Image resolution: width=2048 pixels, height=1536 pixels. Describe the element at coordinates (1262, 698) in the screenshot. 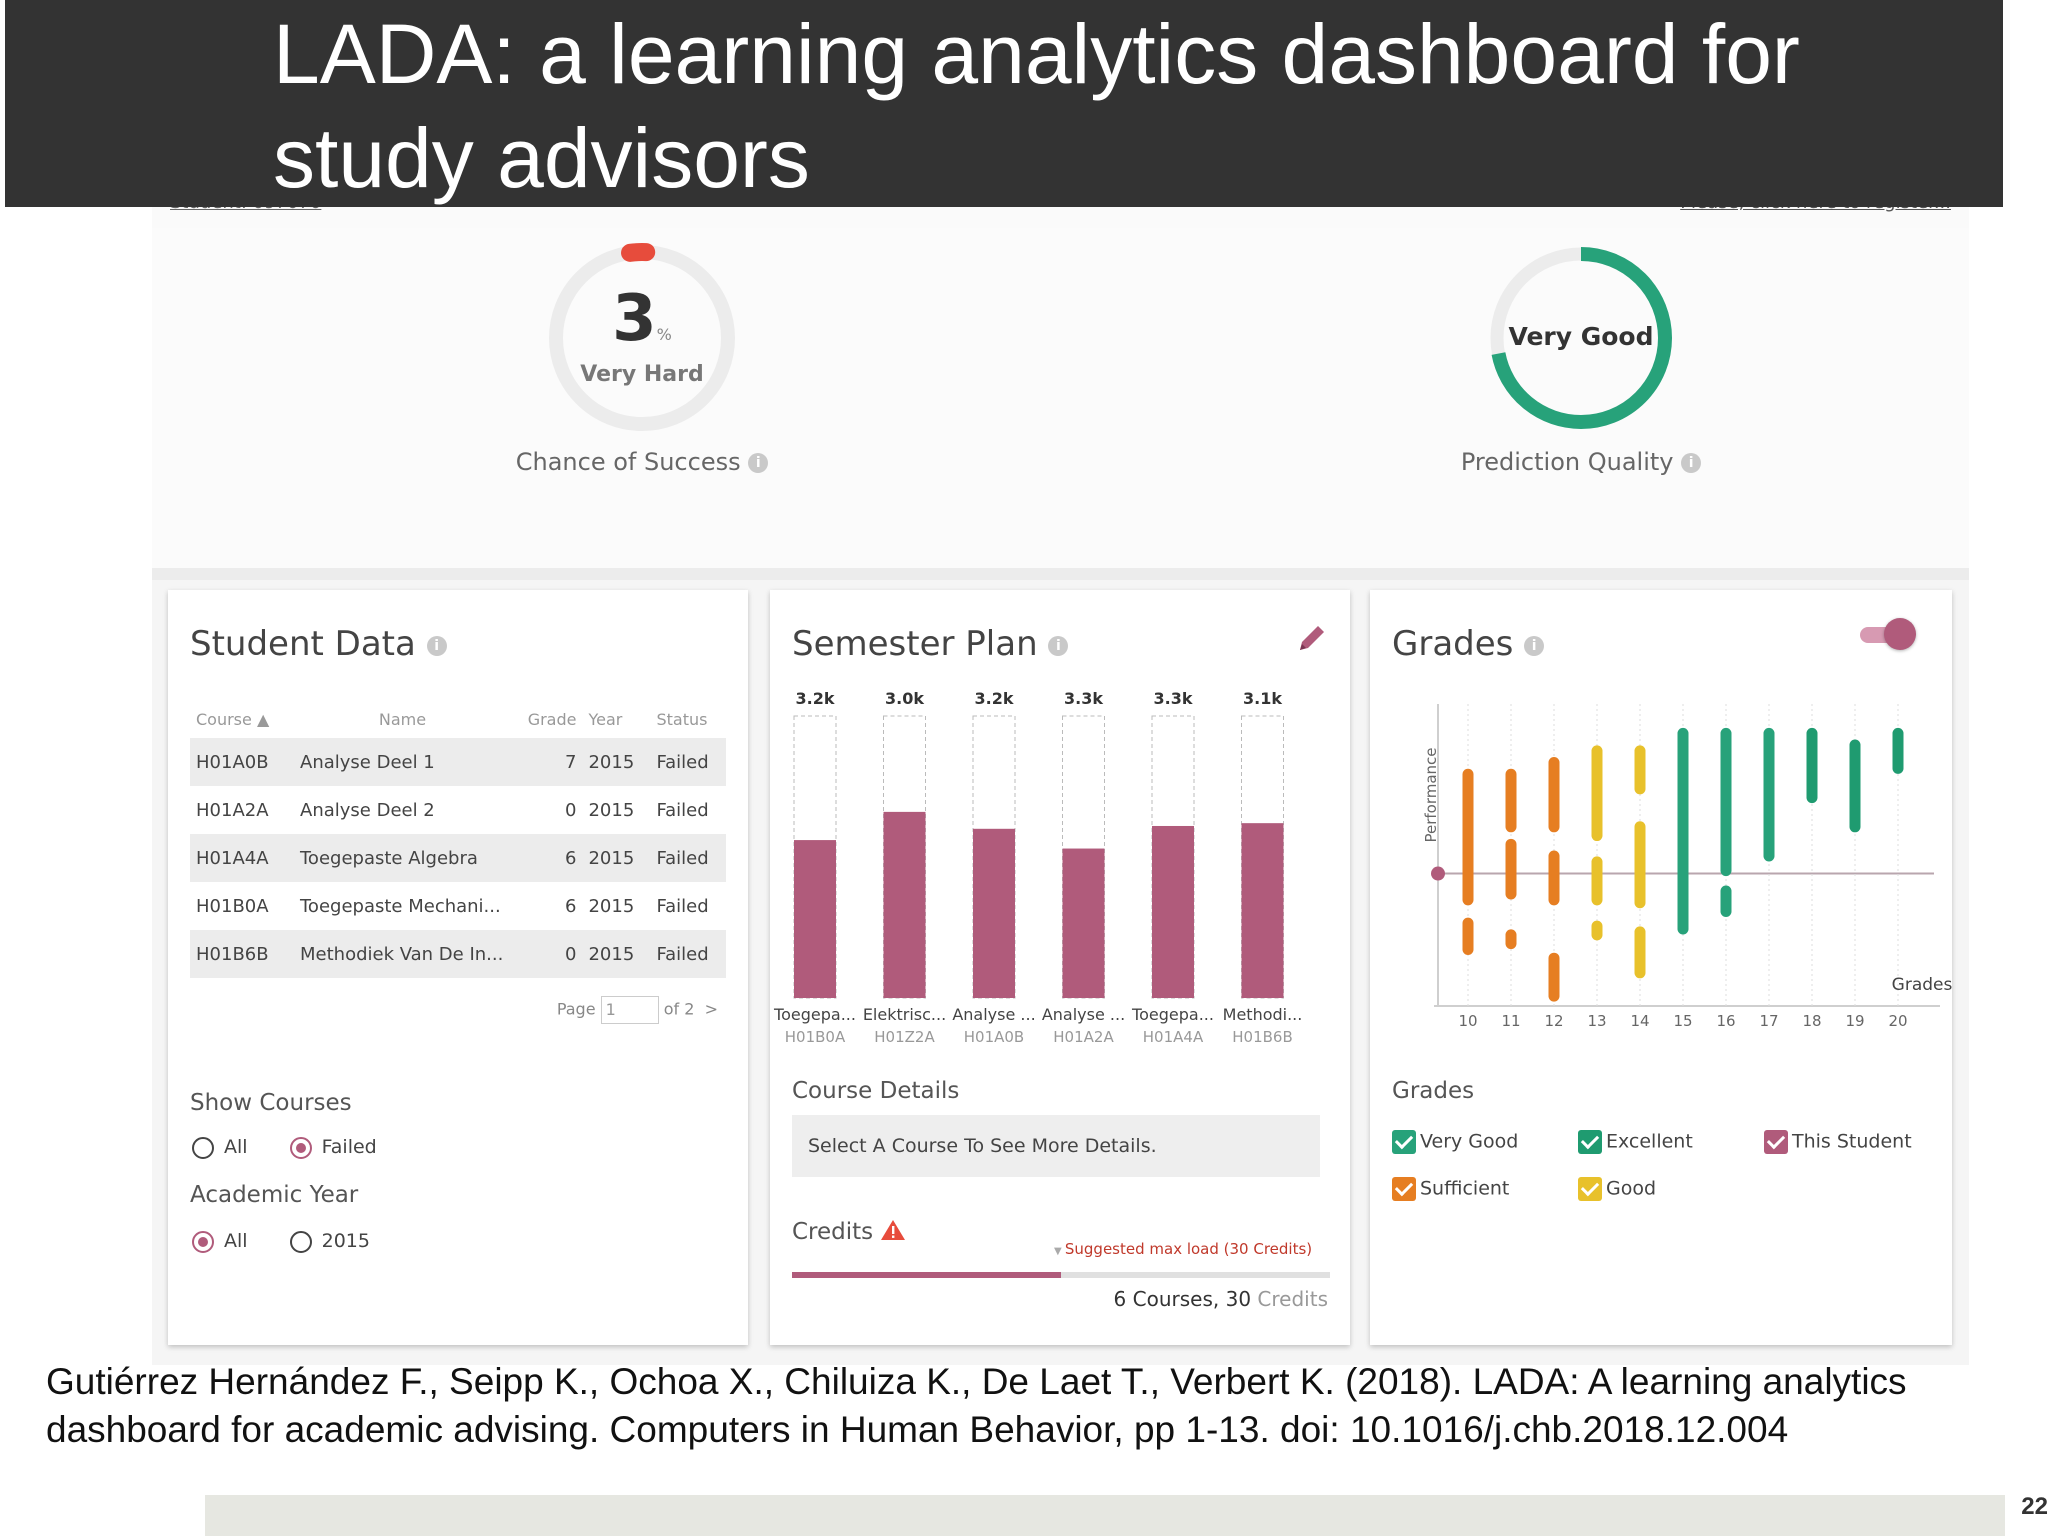

I see `bar-total-label: 3.1k` at that location.